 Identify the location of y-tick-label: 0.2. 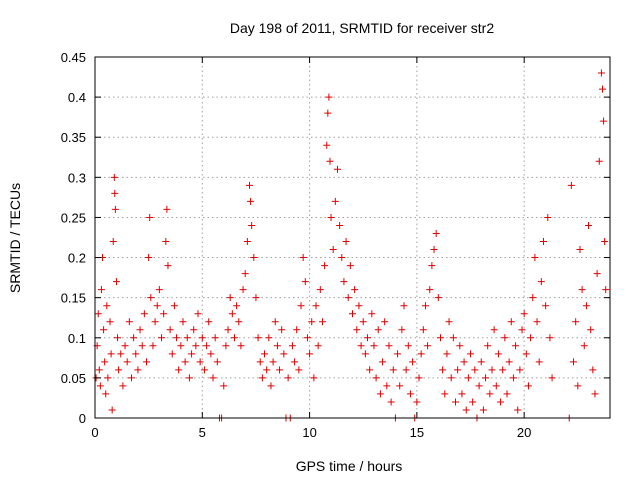
(77, 258).